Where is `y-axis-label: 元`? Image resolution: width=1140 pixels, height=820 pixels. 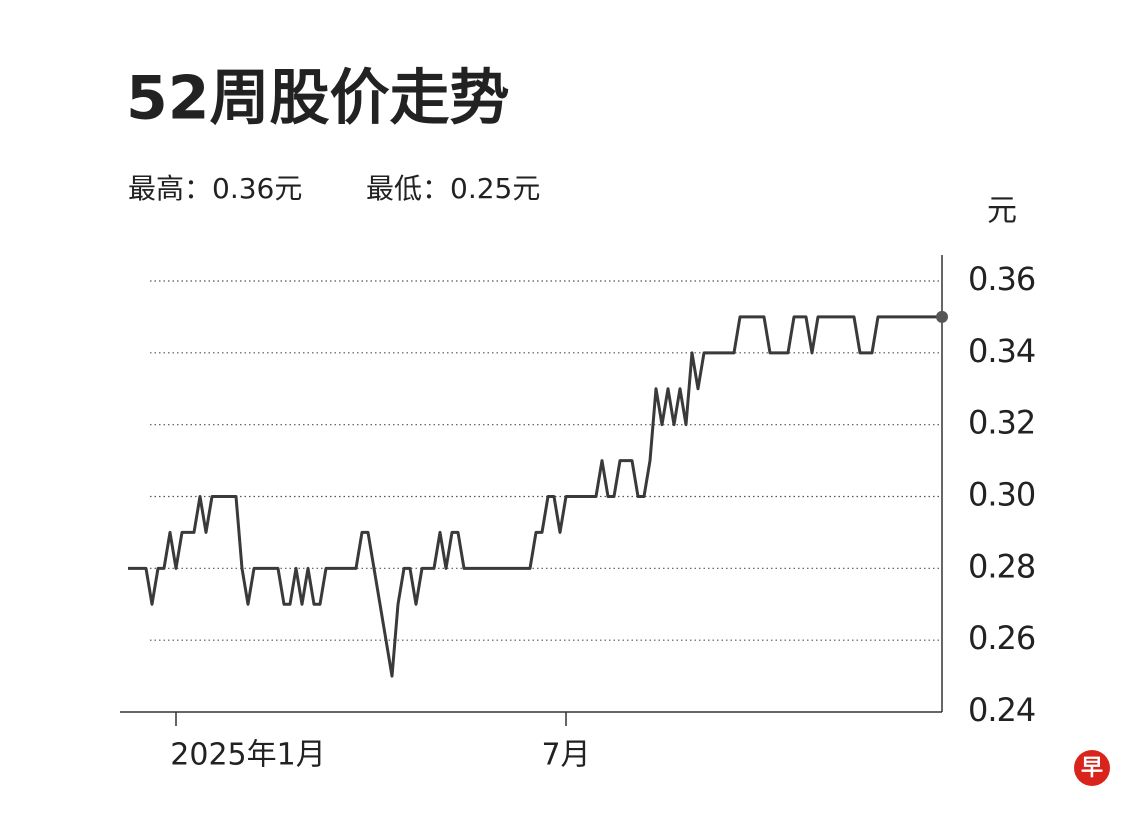
y-axis-label: 元 is located at coordinates (1002, 211).